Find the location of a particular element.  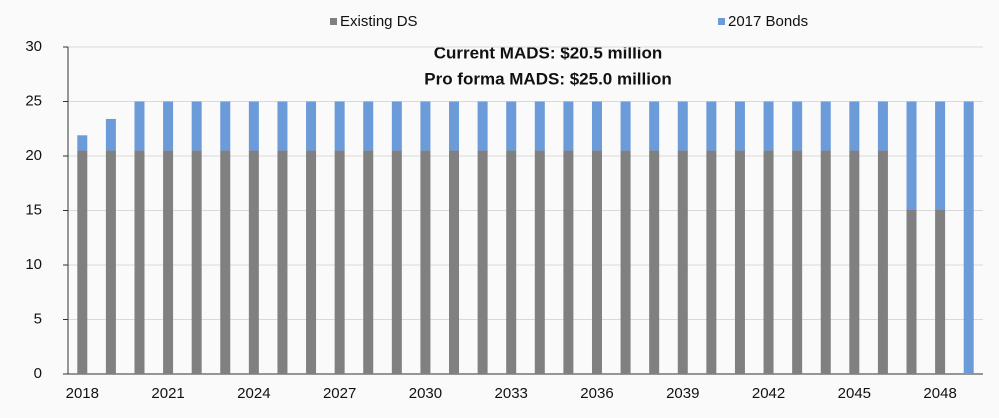

x-tick-label: 2027 is located at coordinates (339, 393).